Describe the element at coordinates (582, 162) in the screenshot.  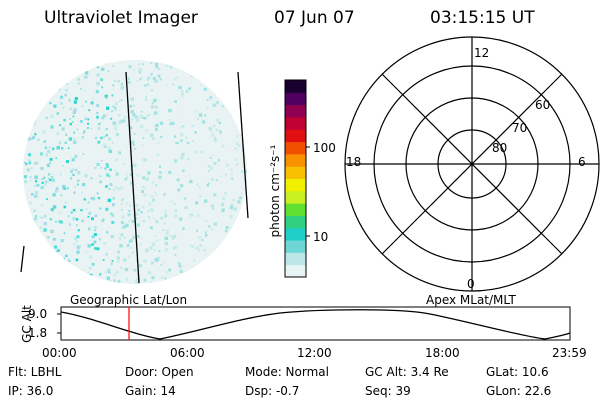
I see `polar-label-6: 6` at that location.